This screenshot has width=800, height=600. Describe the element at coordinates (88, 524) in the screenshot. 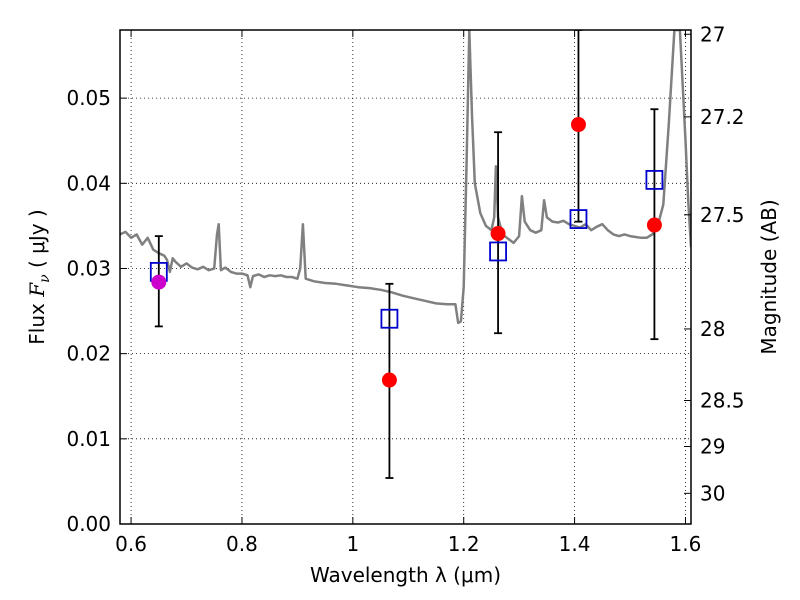

I see `y-tick-label: 0.00` at that location.